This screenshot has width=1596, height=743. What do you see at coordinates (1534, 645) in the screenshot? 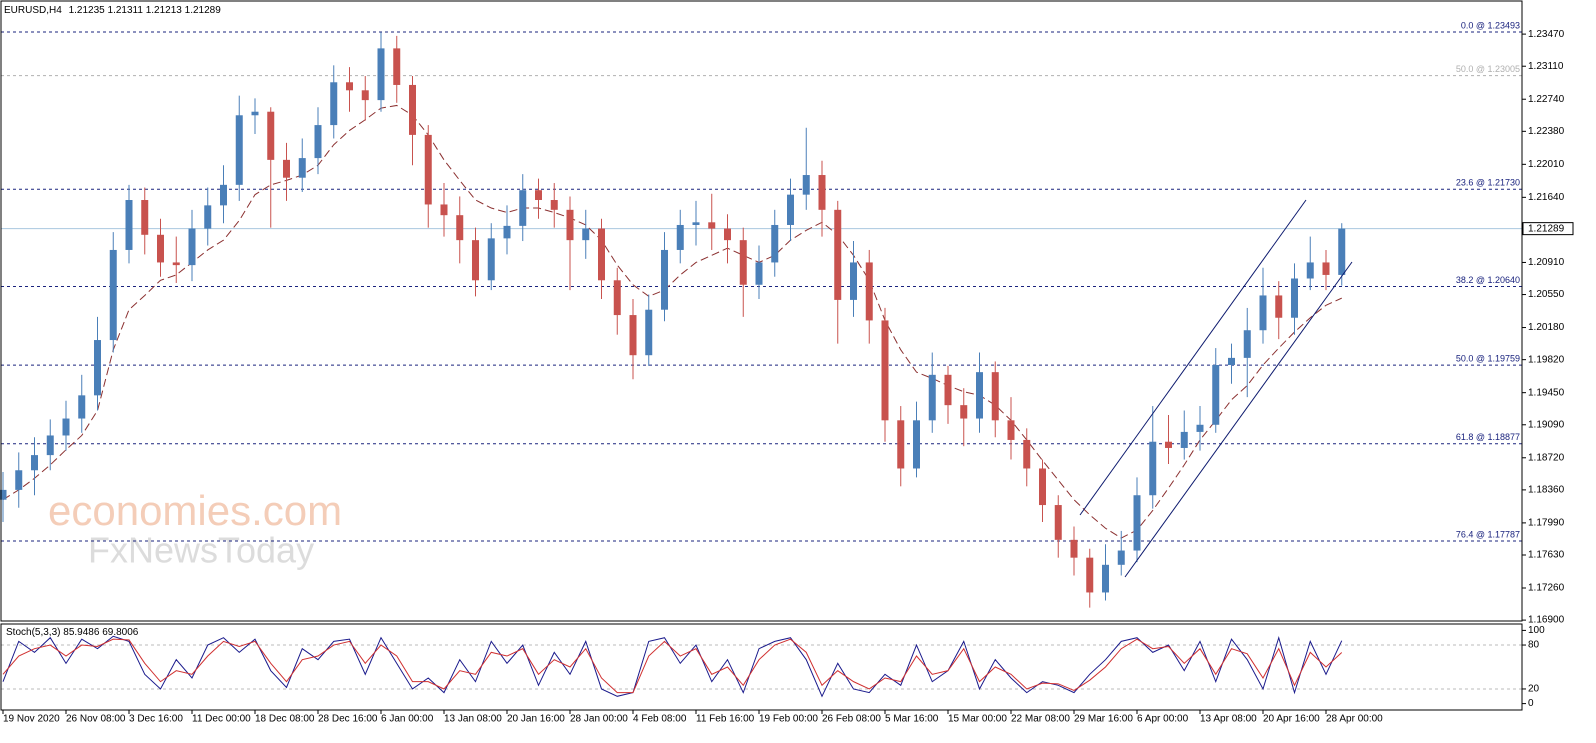
I see `indicator-y-tick-label: 80` at bounding box center [1534, 645].